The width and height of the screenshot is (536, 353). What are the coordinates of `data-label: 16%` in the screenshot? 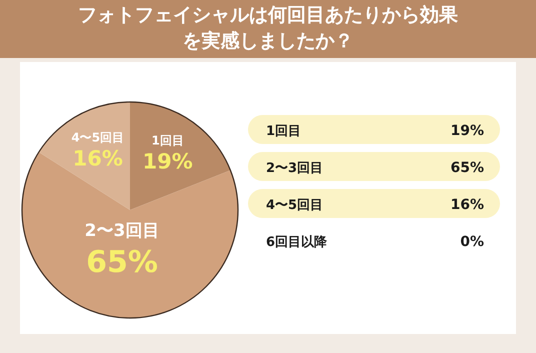 It's located at (97, 158).